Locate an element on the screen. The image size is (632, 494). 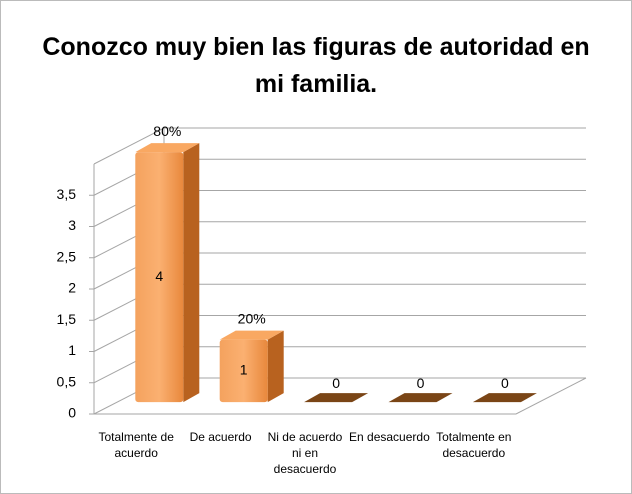
data-label: 4 is located at coordinates (159, 276).